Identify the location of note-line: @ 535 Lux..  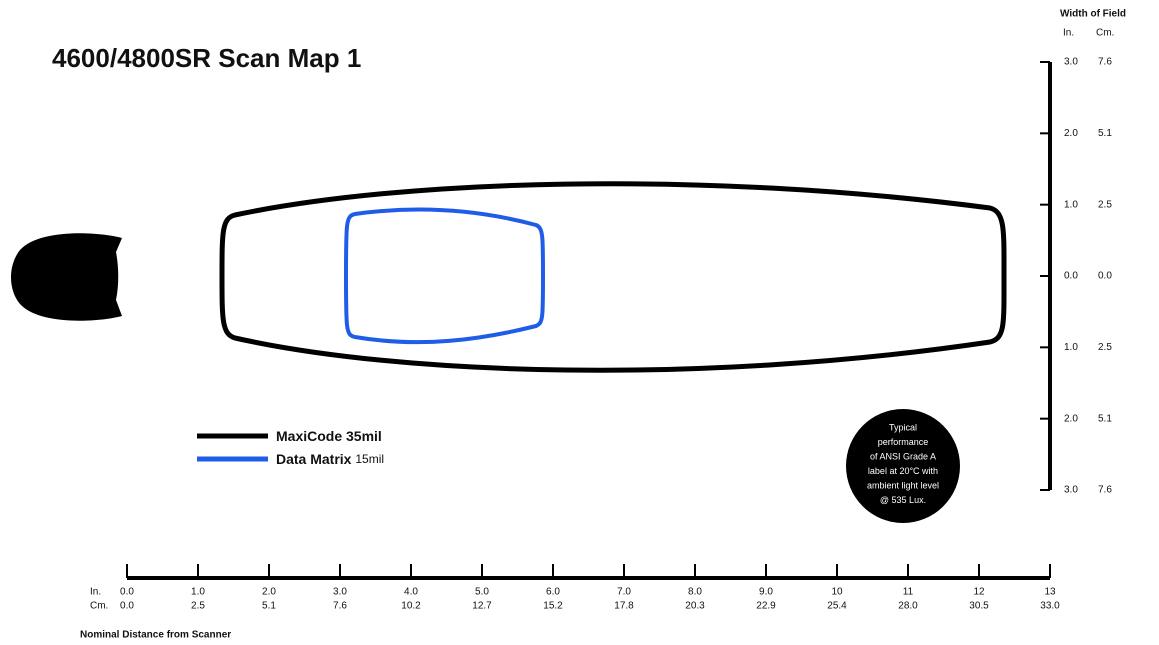
(903, 500).